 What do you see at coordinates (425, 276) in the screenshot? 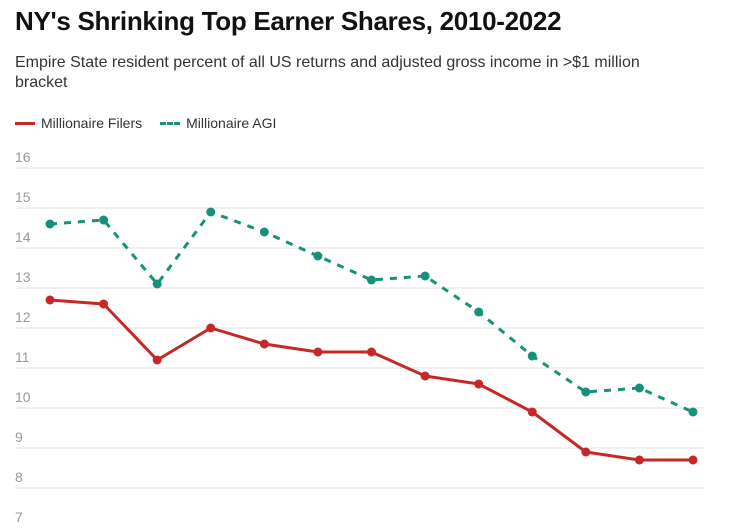
I see `data-point-agi-2017` at bounding box center [425, 276].